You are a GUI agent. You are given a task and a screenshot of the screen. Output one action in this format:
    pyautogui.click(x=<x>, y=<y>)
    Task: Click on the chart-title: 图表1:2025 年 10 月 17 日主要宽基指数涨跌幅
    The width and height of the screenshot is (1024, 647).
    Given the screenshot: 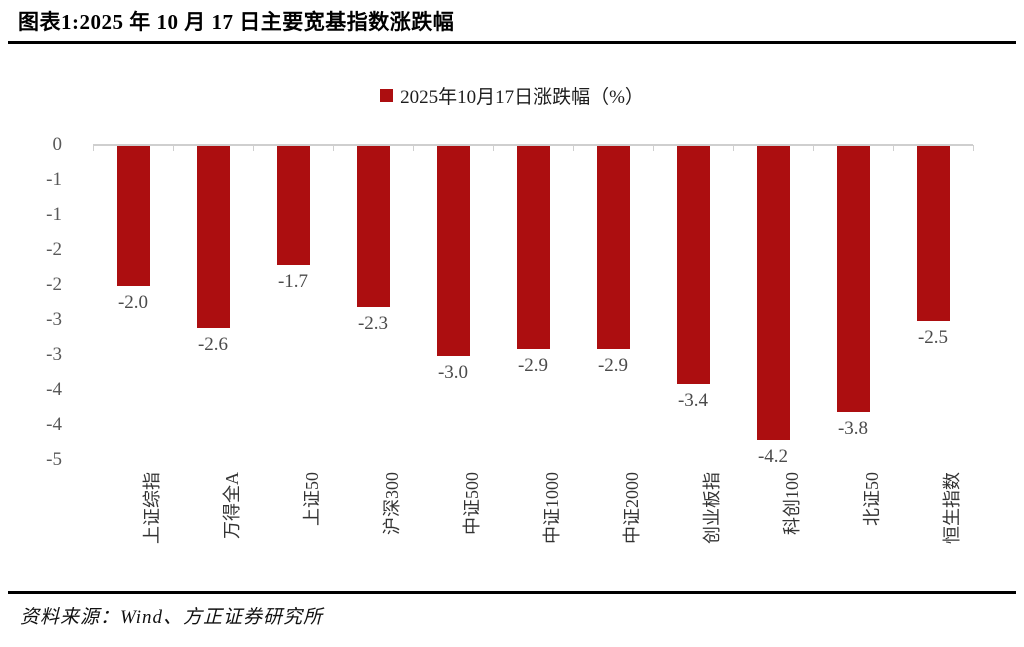 What is the action you would take?
    pyautogui.click(x=236, y=22)
    